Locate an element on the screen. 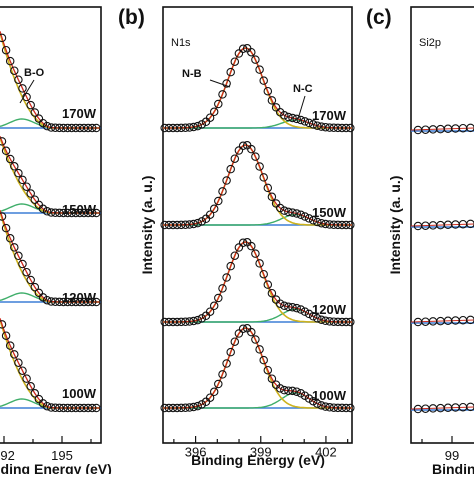 This screenshot has height=479, width=474. panel-c-title: Si2p is located at coordinates (430, 43).